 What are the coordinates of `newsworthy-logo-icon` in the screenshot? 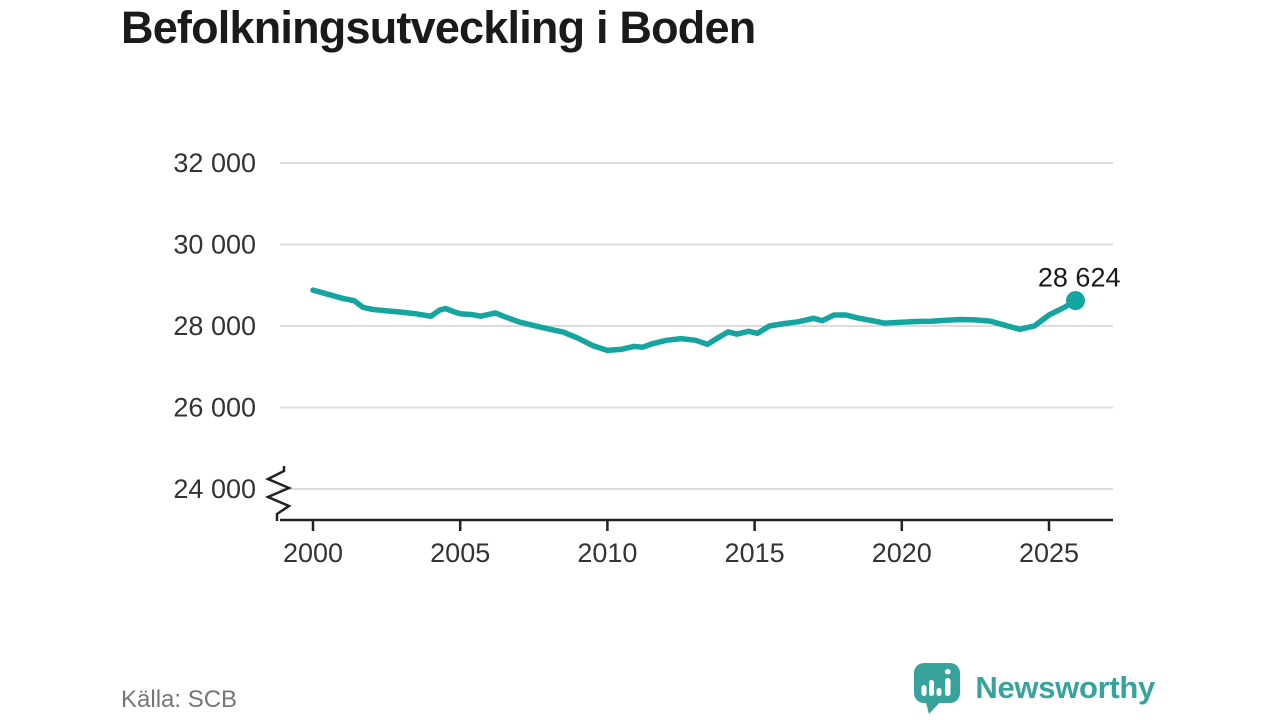 It's located at (937, 688).